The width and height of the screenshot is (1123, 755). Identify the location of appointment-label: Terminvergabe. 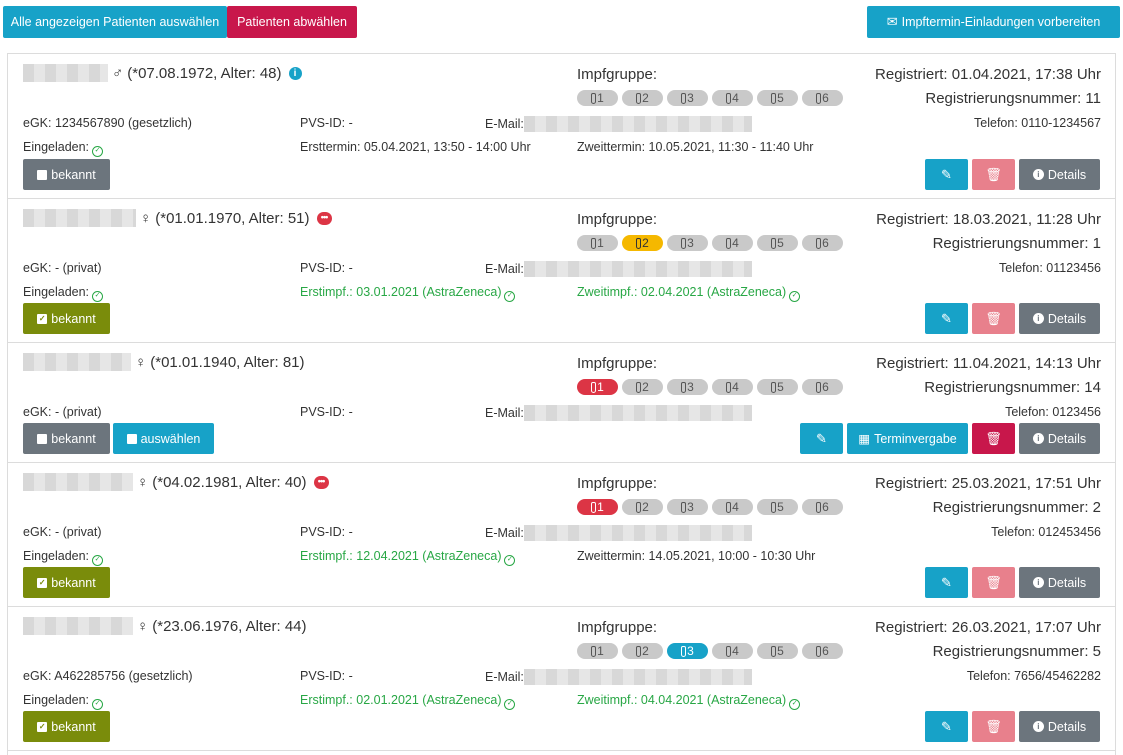
(915, 438).